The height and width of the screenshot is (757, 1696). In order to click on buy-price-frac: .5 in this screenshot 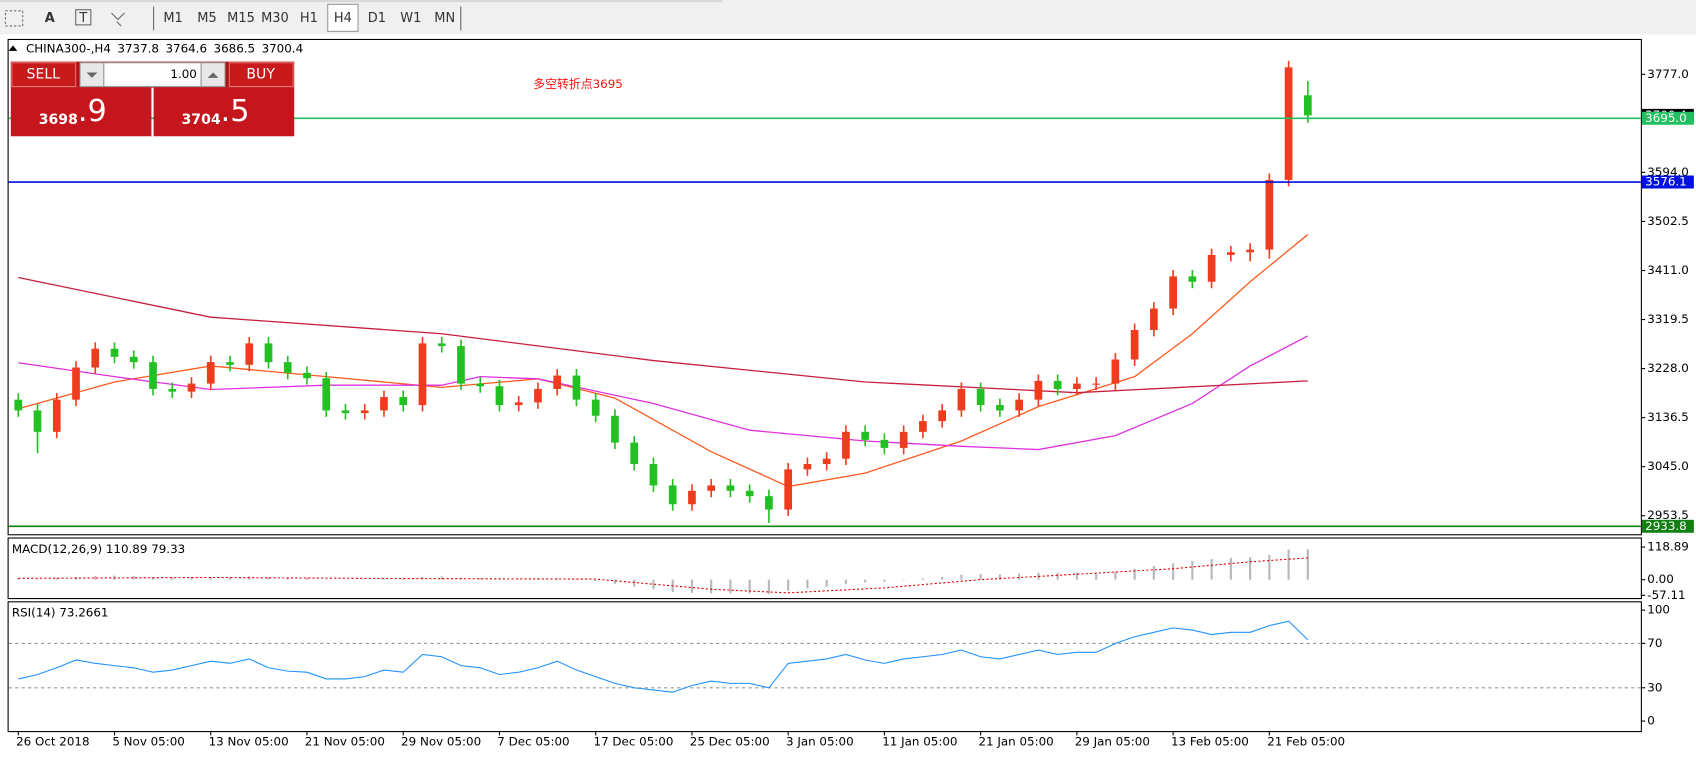, I will do `click(235, 111)`.